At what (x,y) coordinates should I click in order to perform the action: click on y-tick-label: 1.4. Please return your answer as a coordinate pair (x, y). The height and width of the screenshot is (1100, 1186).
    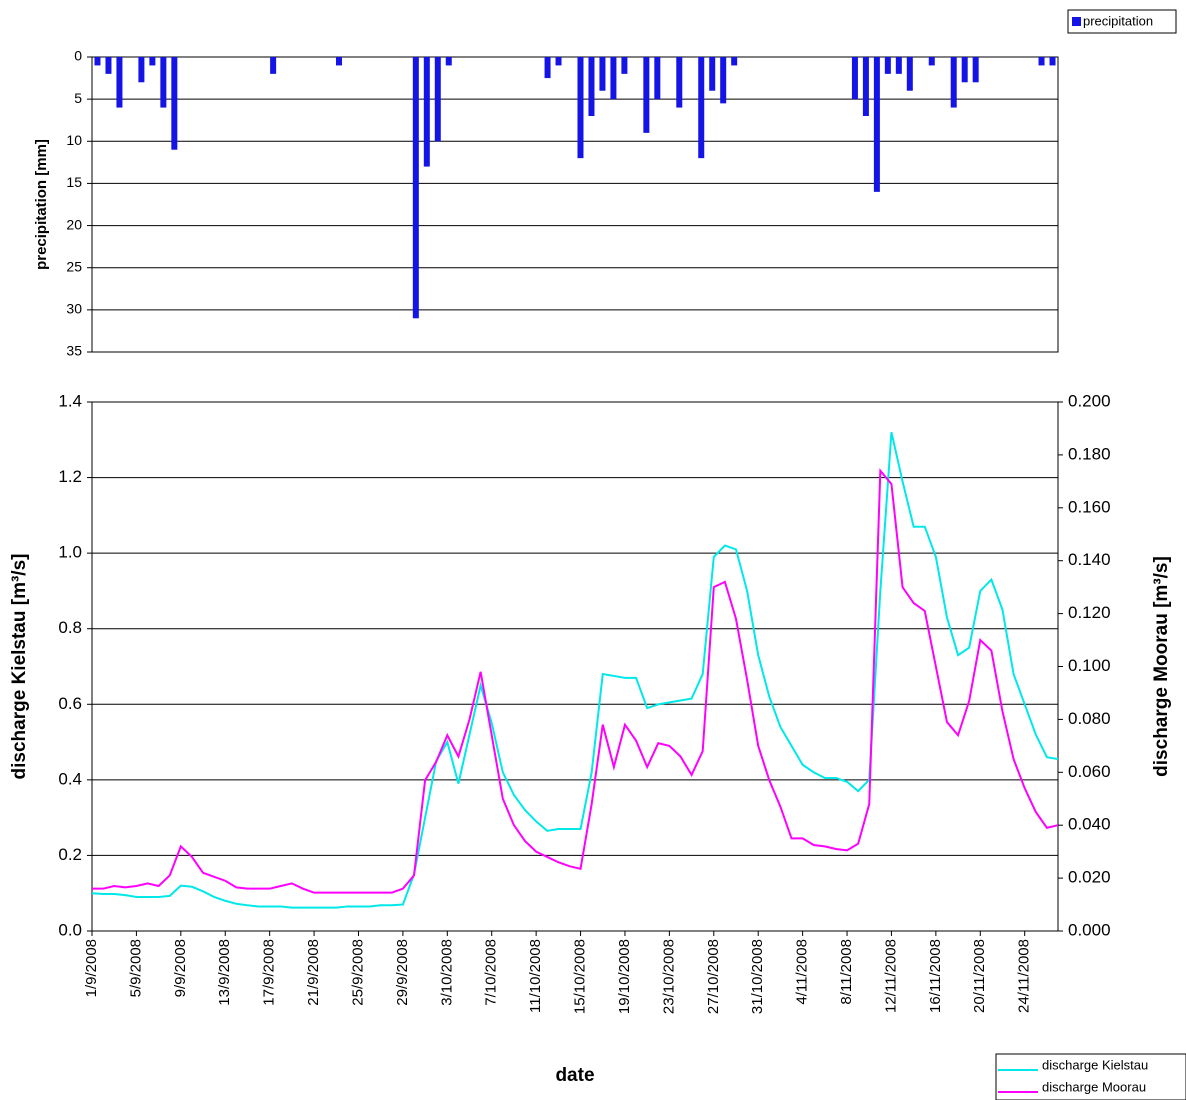
    Looking at the image, I should click on (70, 400).